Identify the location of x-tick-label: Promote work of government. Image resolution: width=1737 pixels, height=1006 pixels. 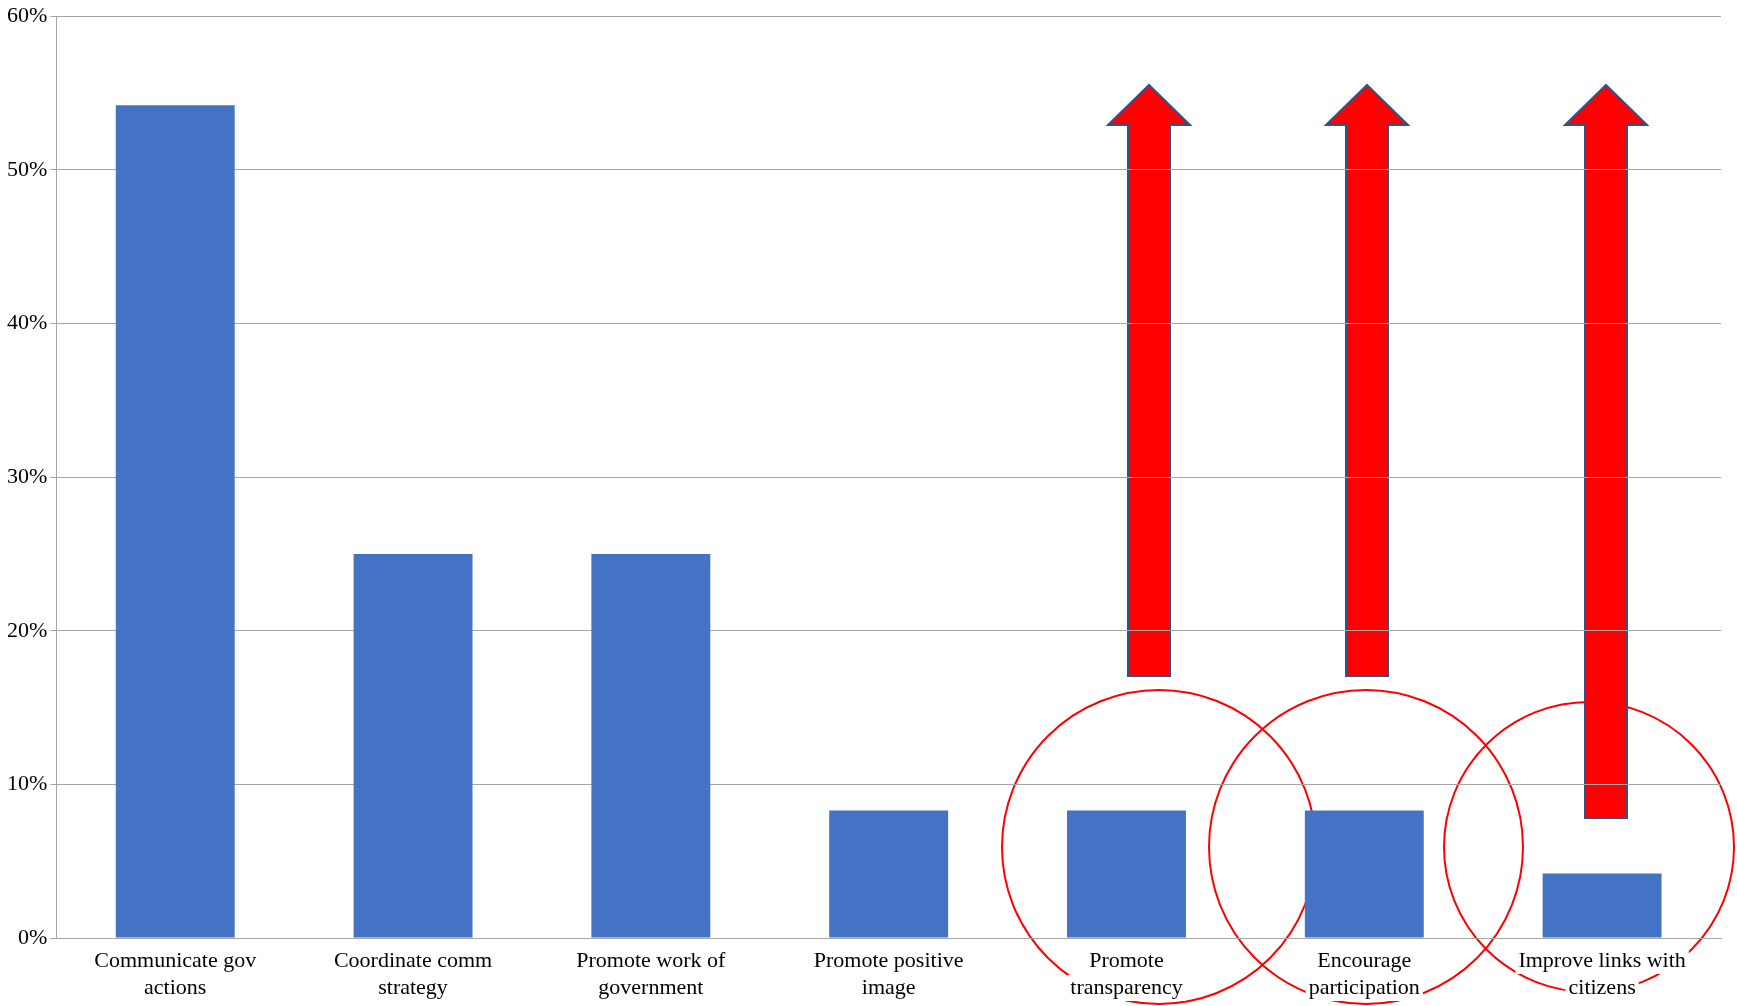
(651, 972).